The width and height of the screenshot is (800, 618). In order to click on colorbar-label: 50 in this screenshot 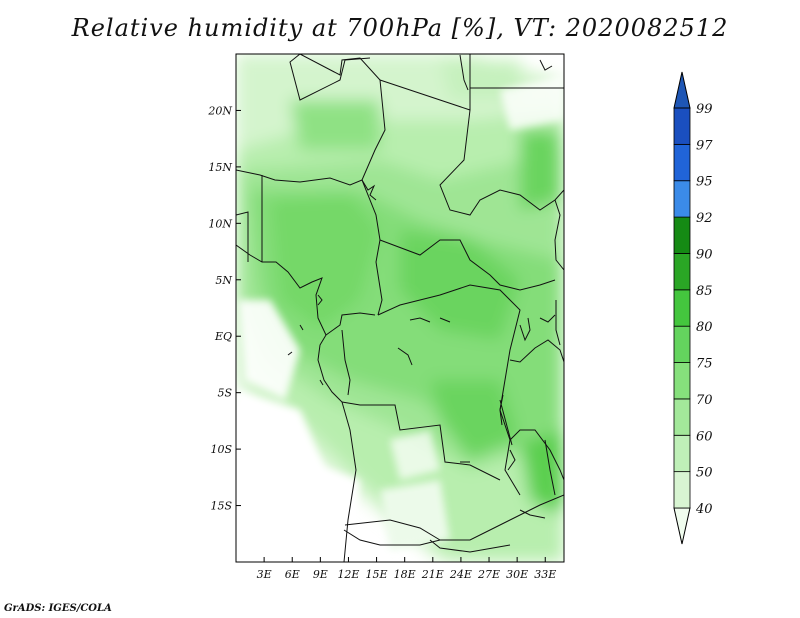, I will do `click(704, 473)`.